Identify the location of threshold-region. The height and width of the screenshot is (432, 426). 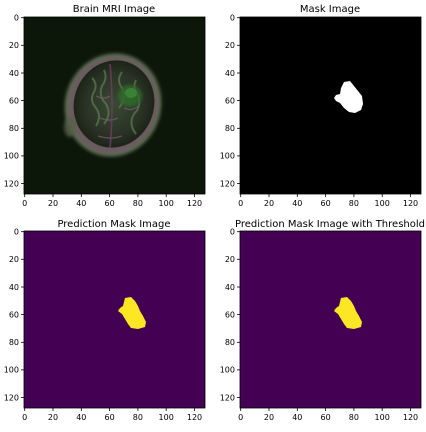
(348, 313).